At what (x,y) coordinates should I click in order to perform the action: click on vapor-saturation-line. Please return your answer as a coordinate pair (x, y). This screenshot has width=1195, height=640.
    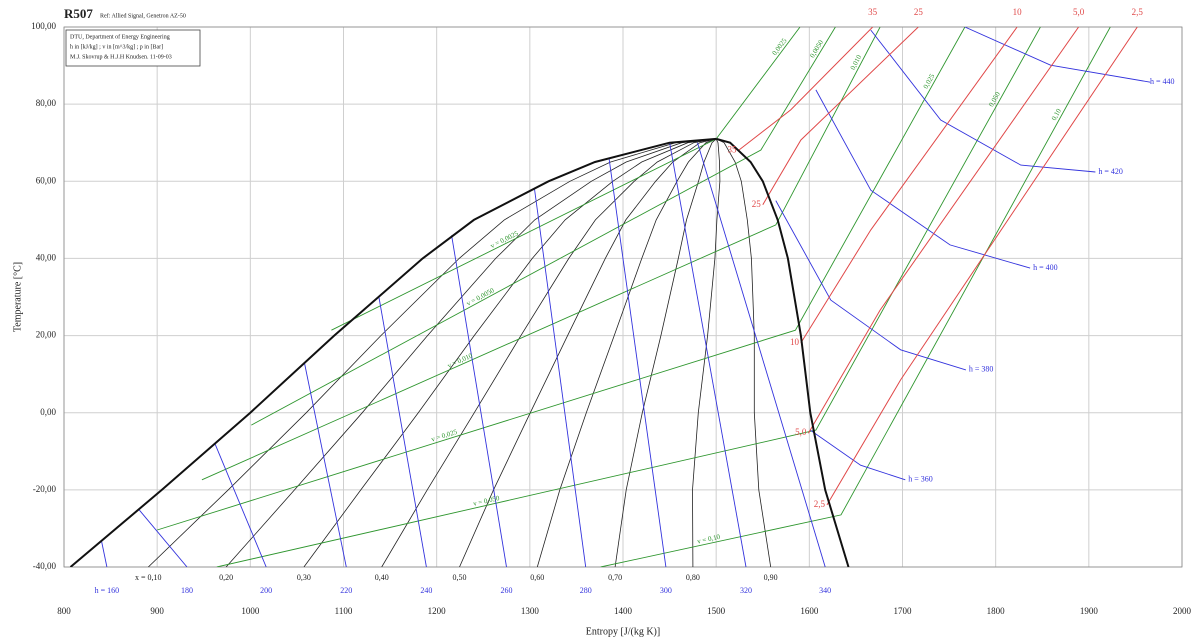
    Looking at the image, I should click on (782, 352).